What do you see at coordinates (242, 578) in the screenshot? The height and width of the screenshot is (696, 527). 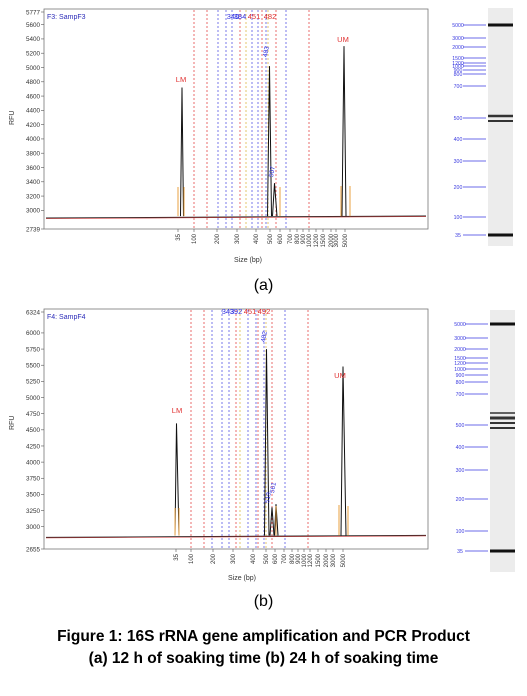 I see `xlabel-b: Size (bp)` at bounding box center [242, 578].